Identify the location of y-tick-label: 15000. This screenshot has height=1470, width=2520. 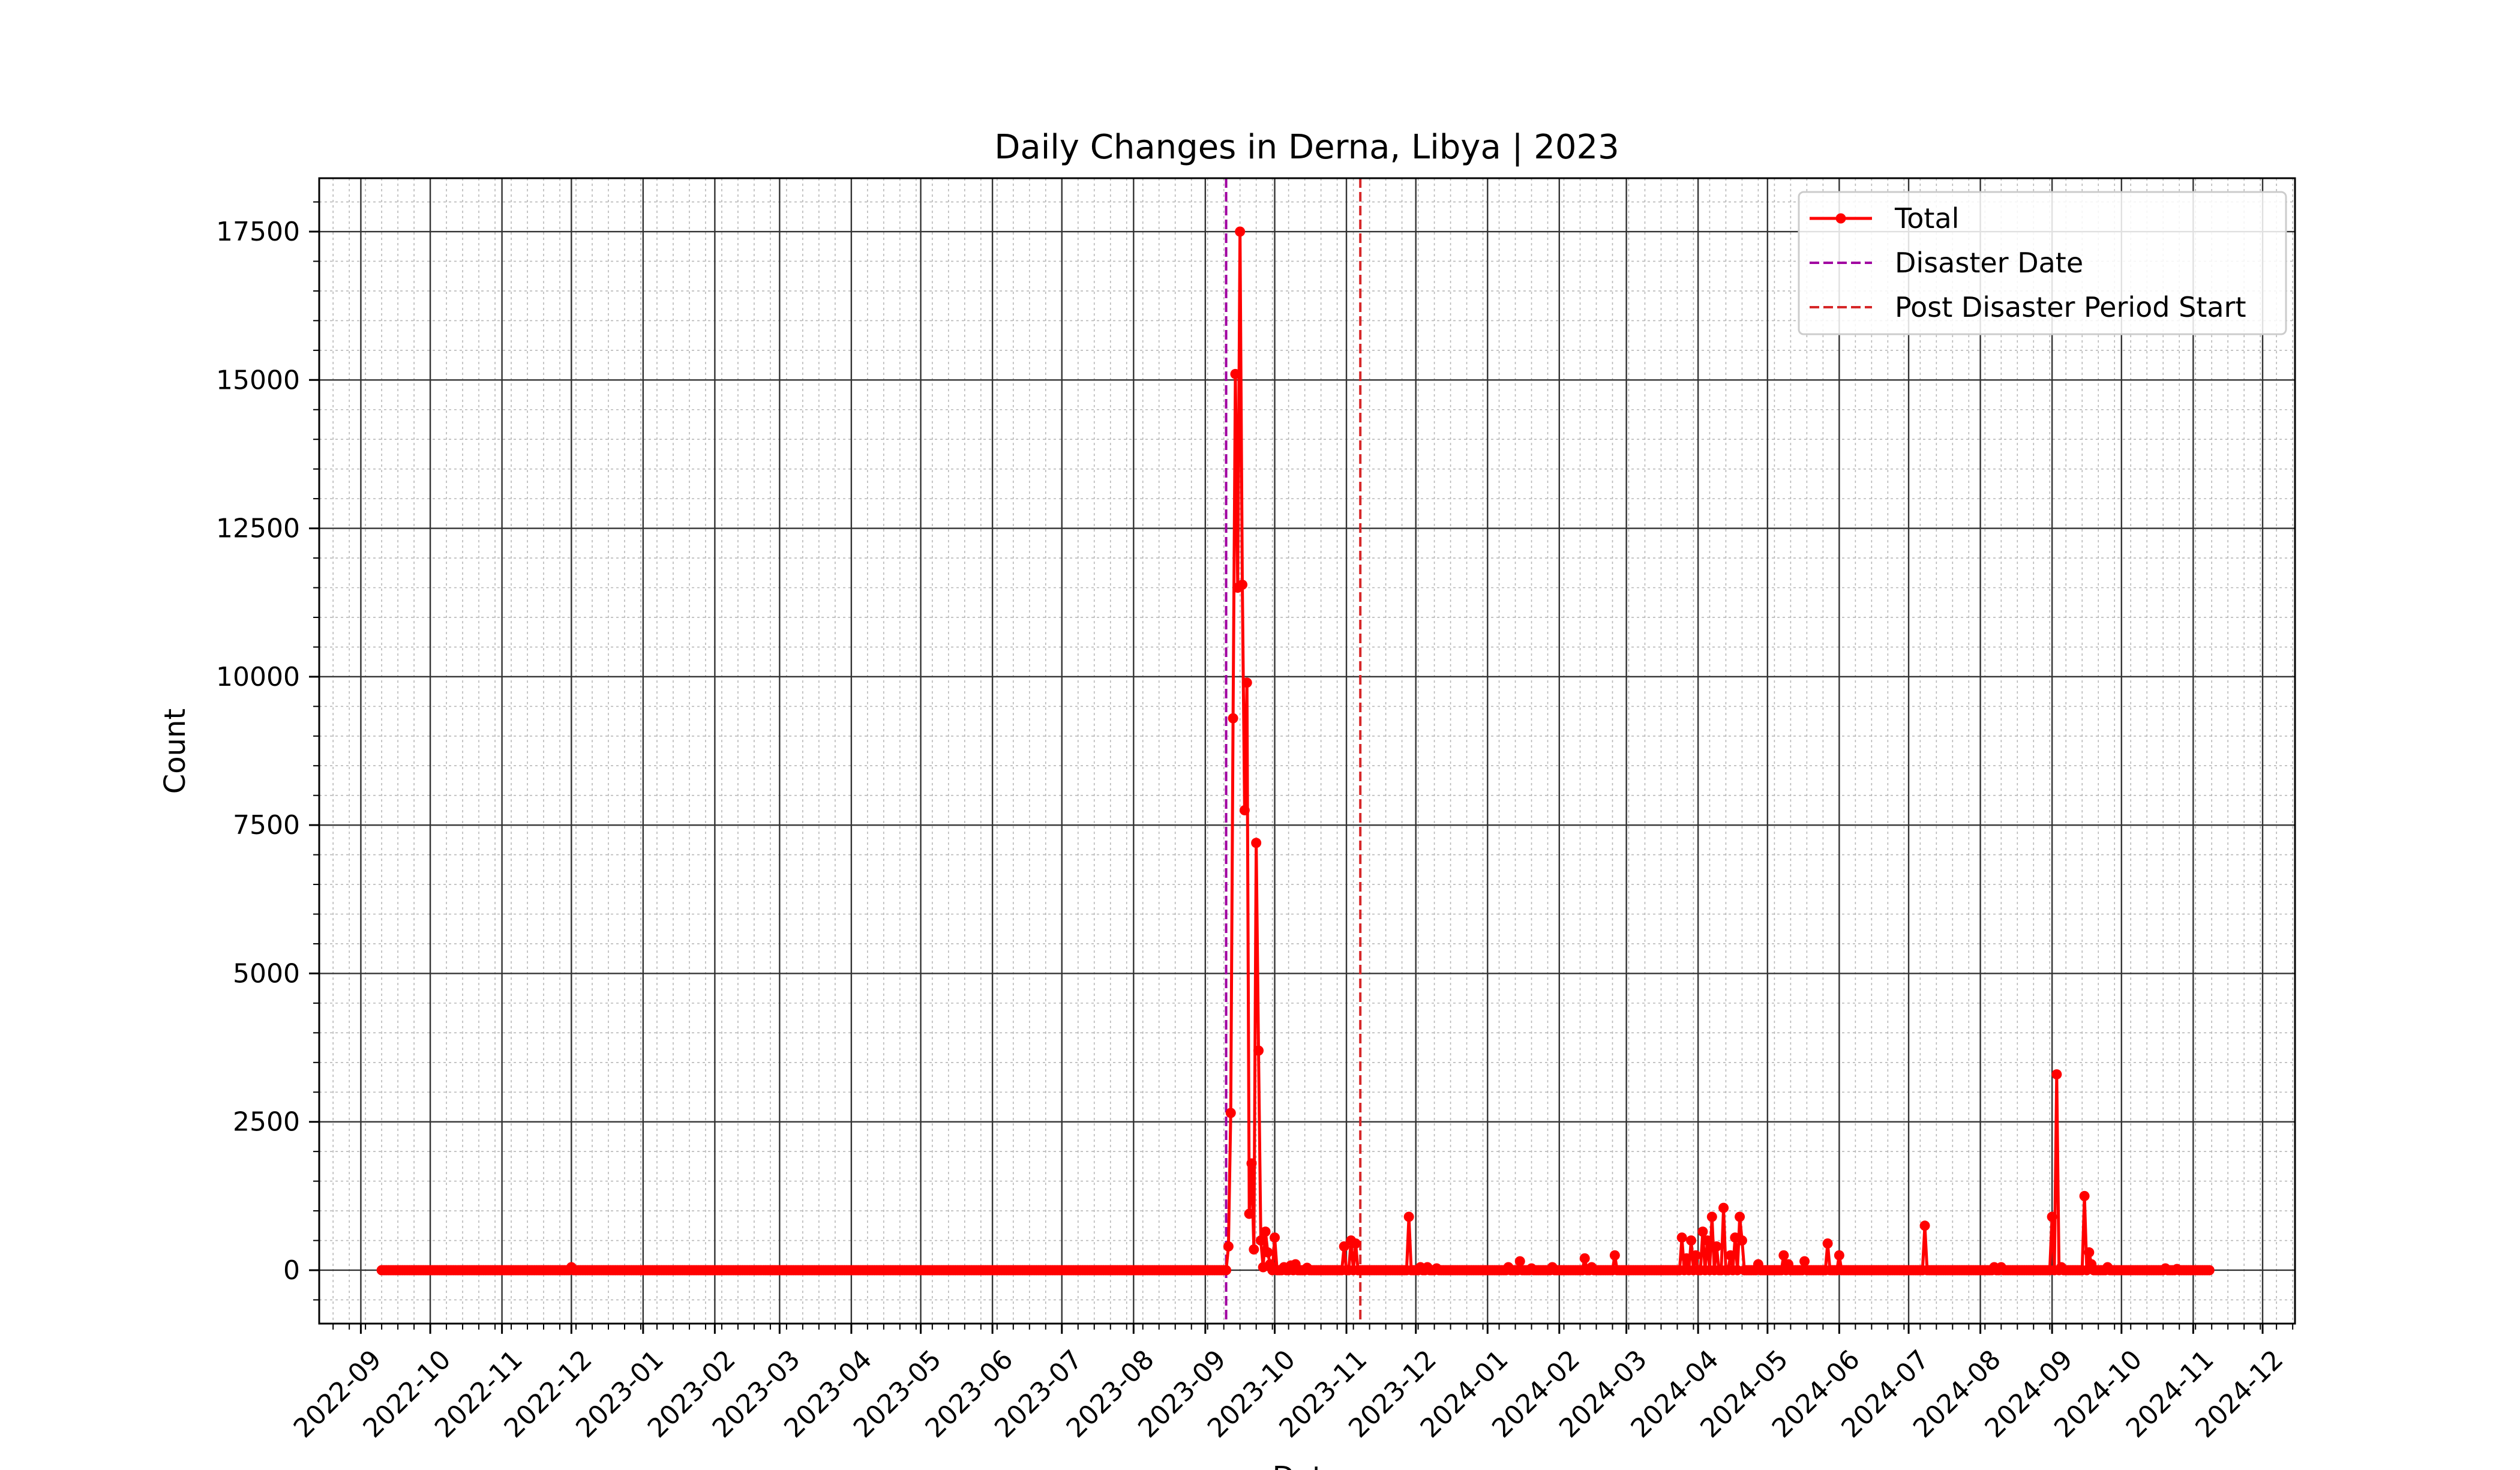
(258, 380).